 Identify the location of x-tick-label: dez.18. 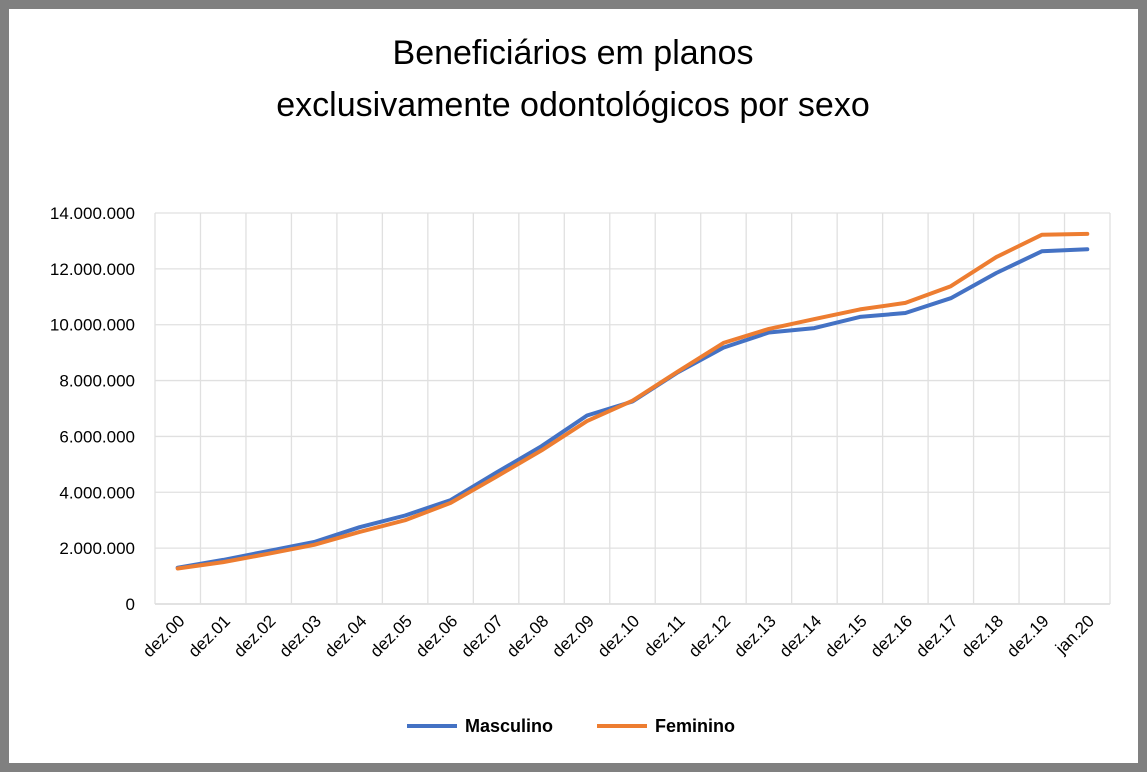
(983, 636).